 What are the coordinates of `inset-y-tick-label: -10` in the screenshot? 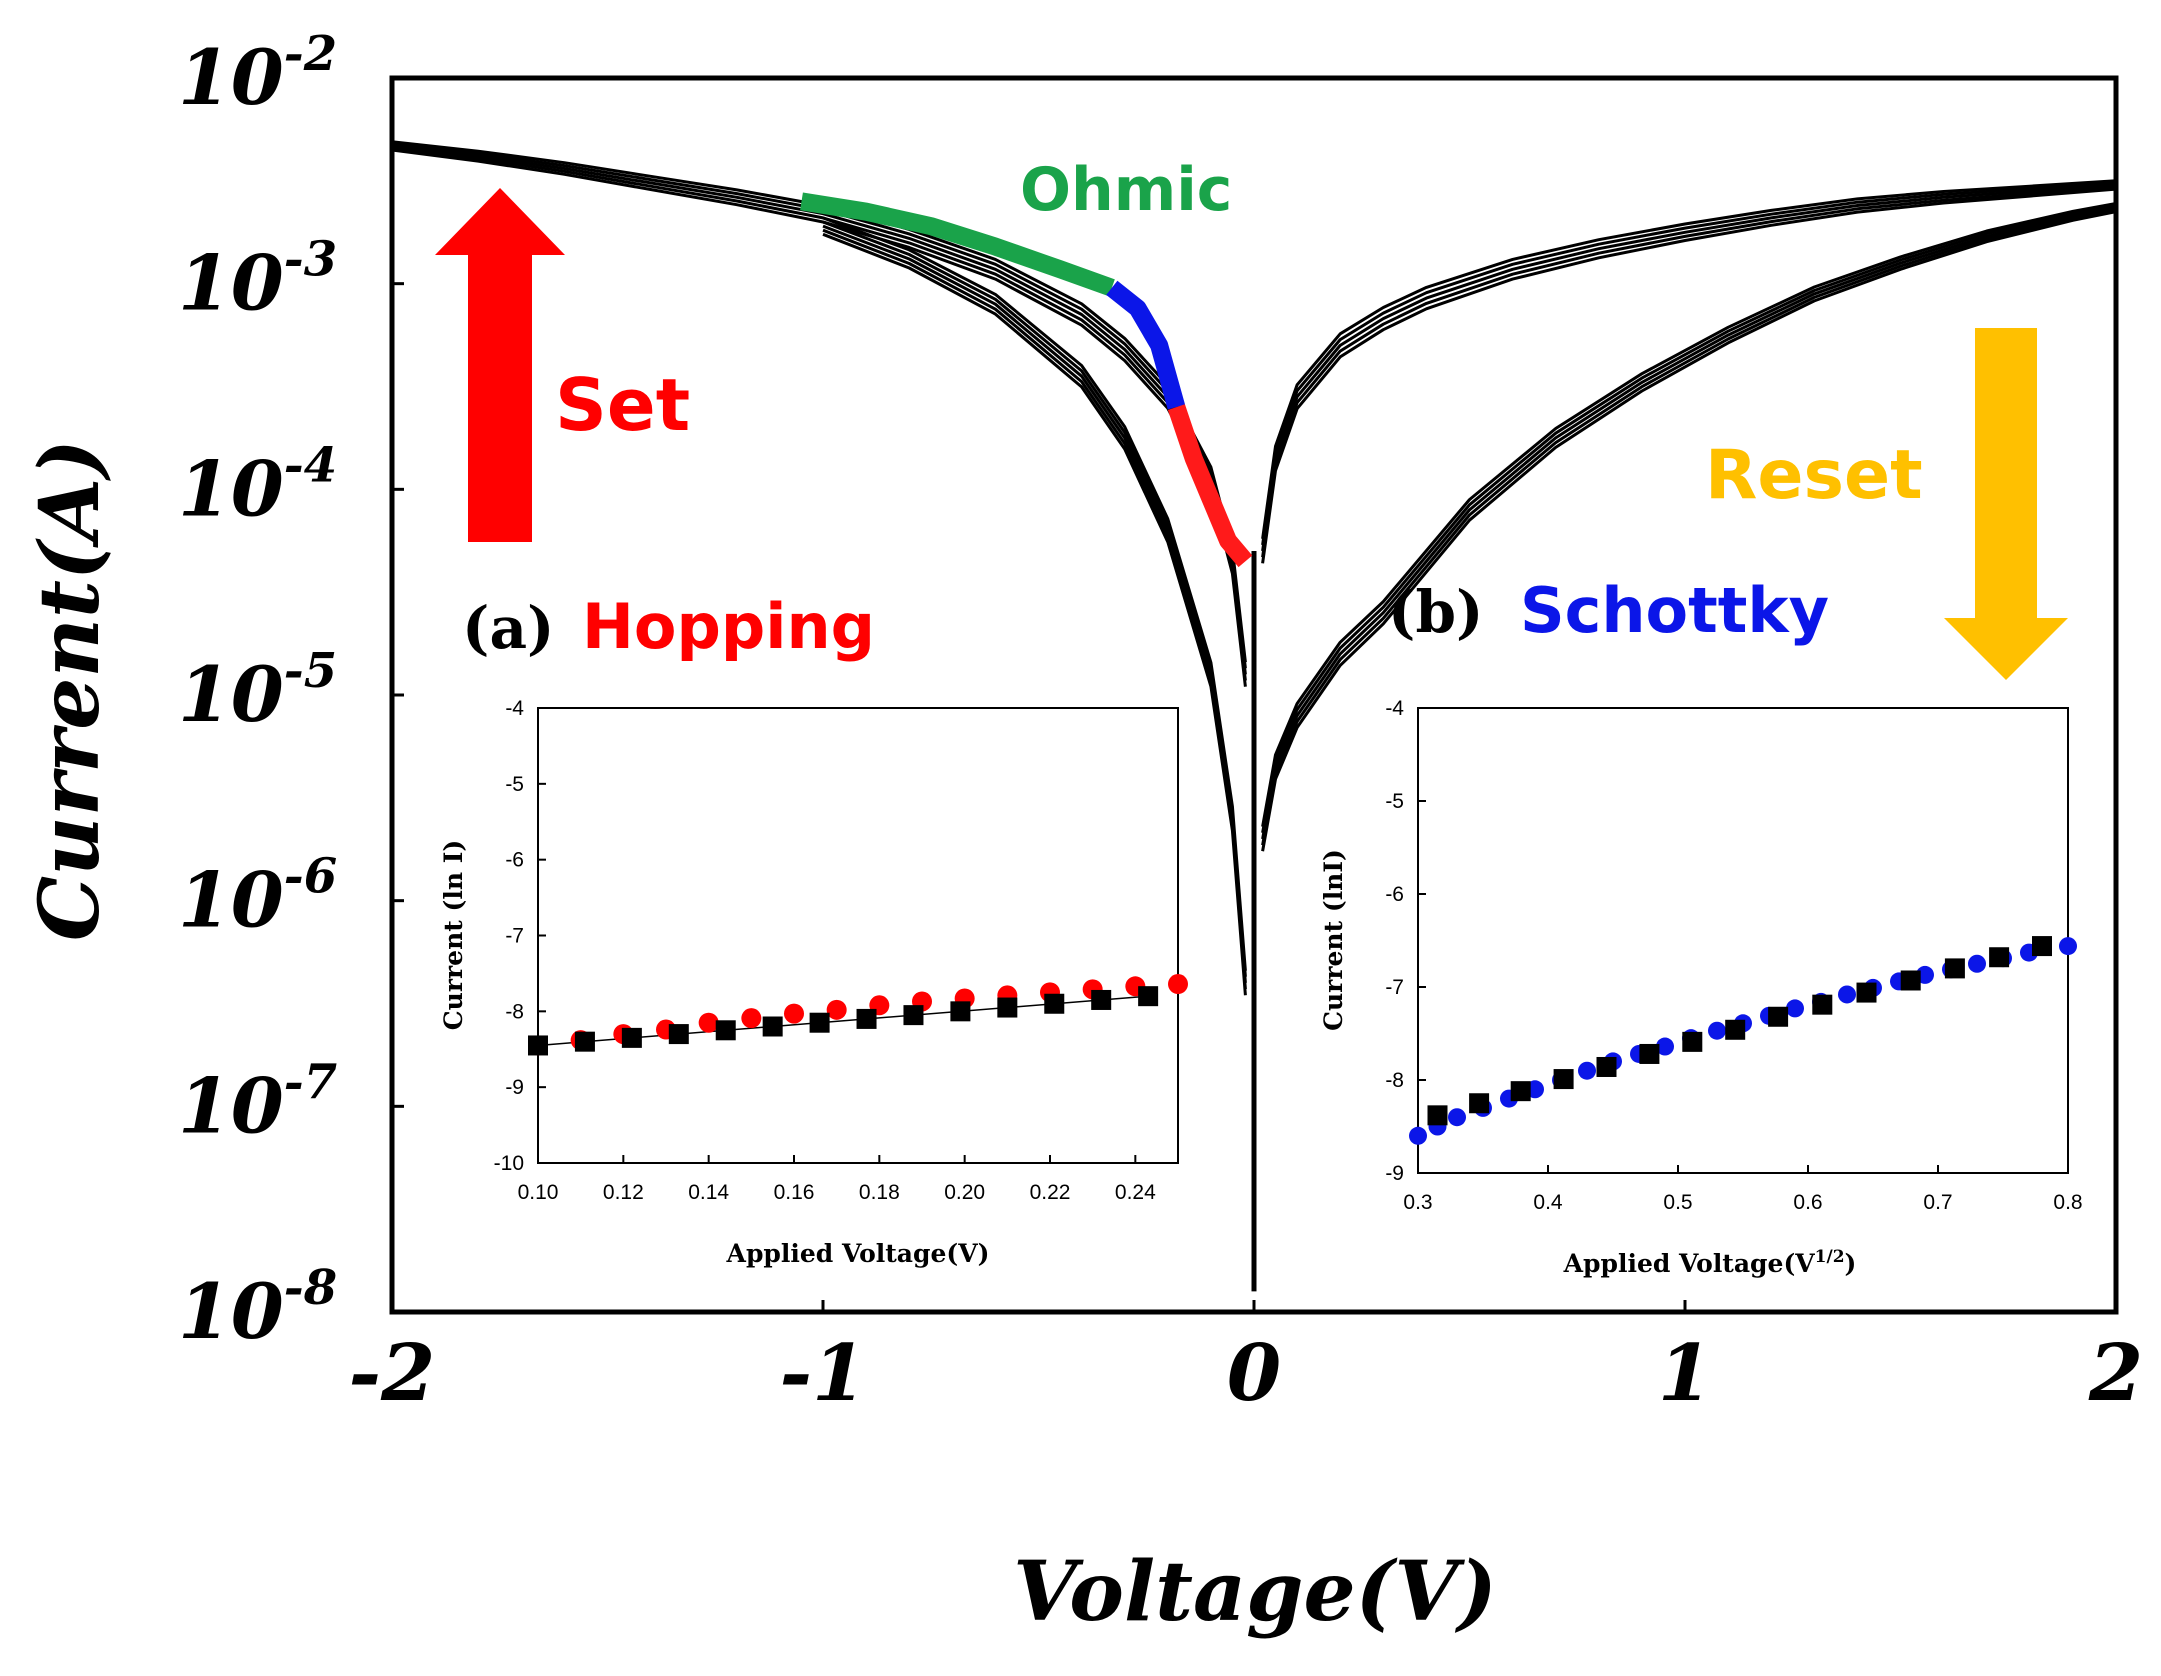 It's located at (509, 1163).